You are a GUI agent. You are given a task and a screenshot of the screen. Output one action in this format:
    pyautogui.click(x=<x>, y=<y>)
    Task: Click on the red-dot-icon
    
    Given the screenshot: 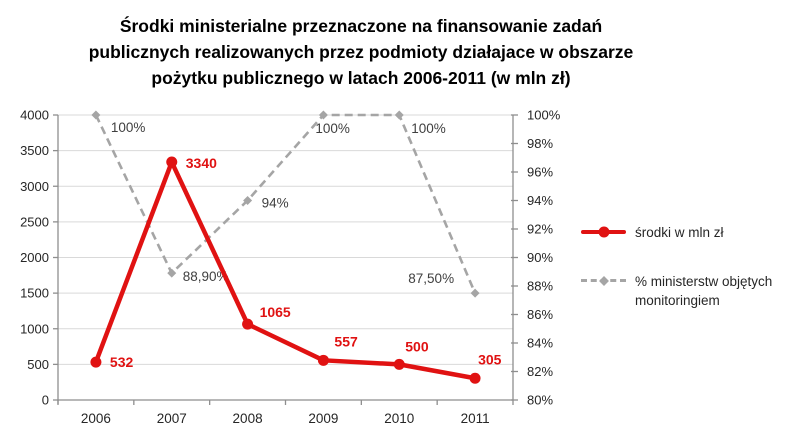 What is the action you would take?
    pyautogui.click(x=603, y=232)
    